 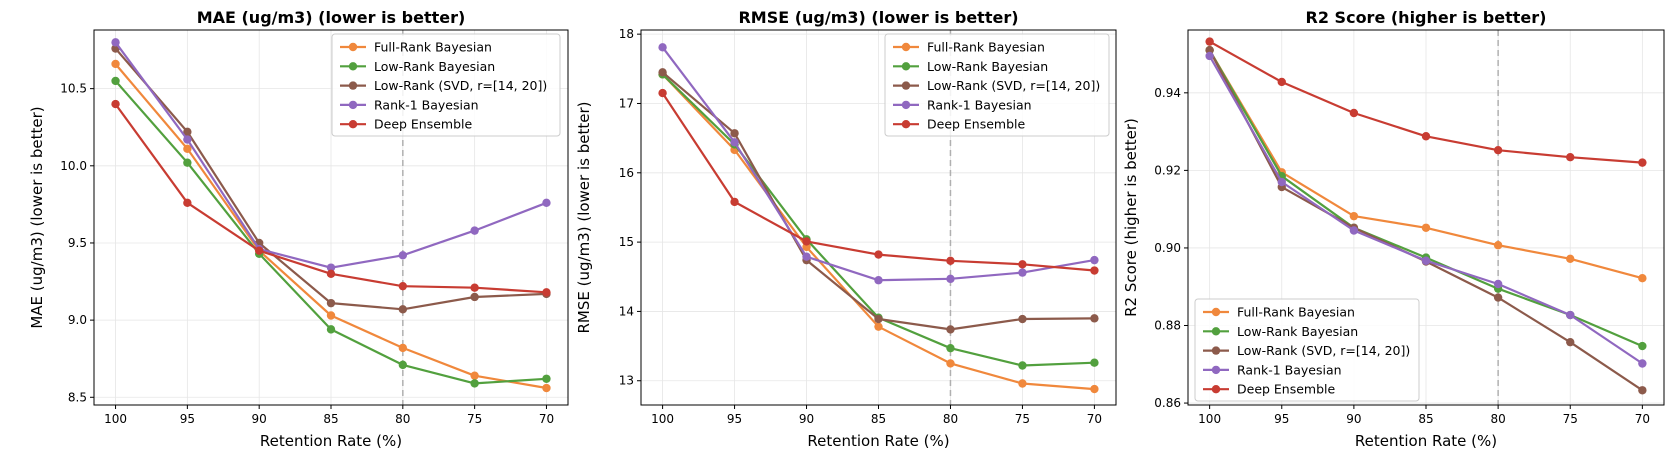 I want to click on y-tick-label: 0.92, so click(x=1167, y=170).